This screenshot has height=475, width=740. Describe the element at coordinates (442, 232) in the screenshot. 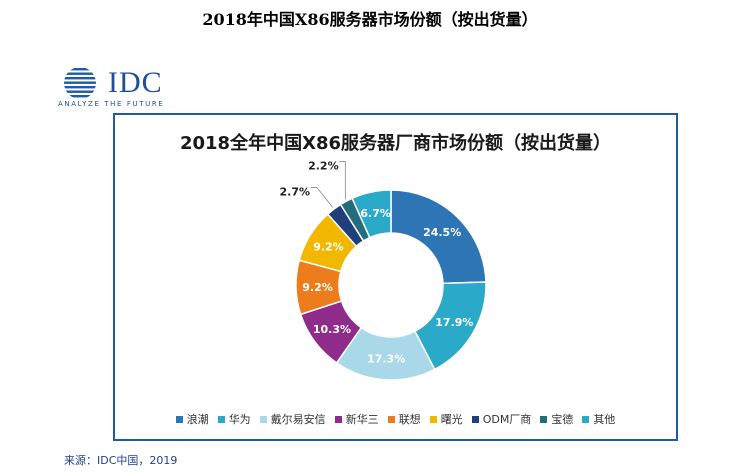

I see `slice-value-label: 24.5%` at that location.